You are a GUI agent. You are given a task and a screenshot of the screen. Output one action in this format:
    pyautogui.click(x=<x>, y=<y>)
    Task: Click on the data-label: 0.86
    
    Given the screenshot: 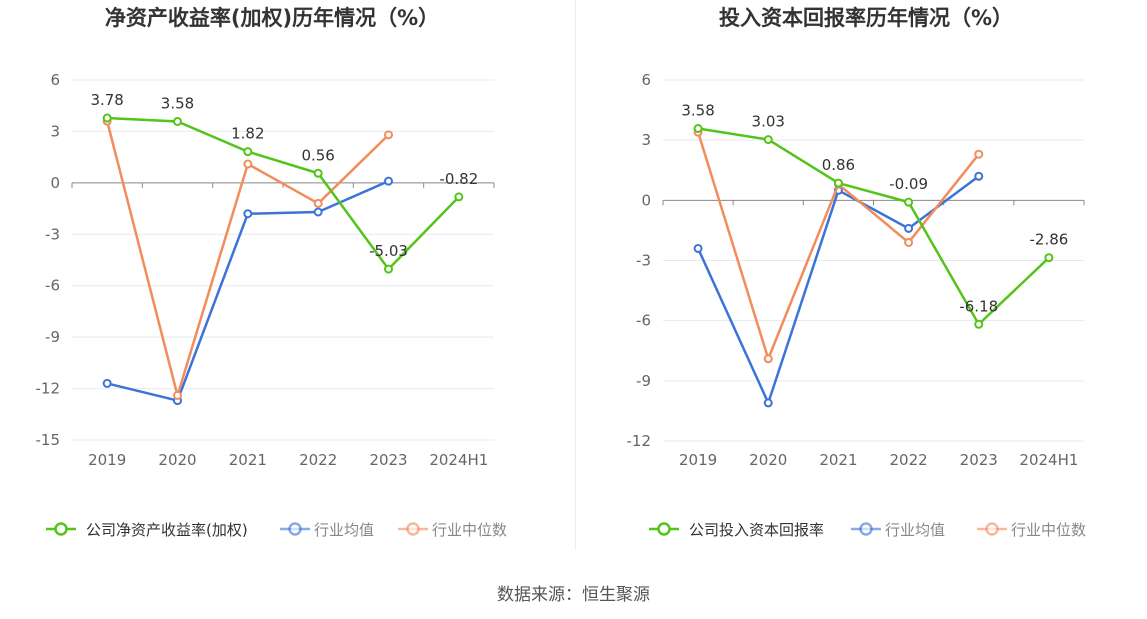 What is the action you would take?
    pyautogui.click(x=838, y=165)
    